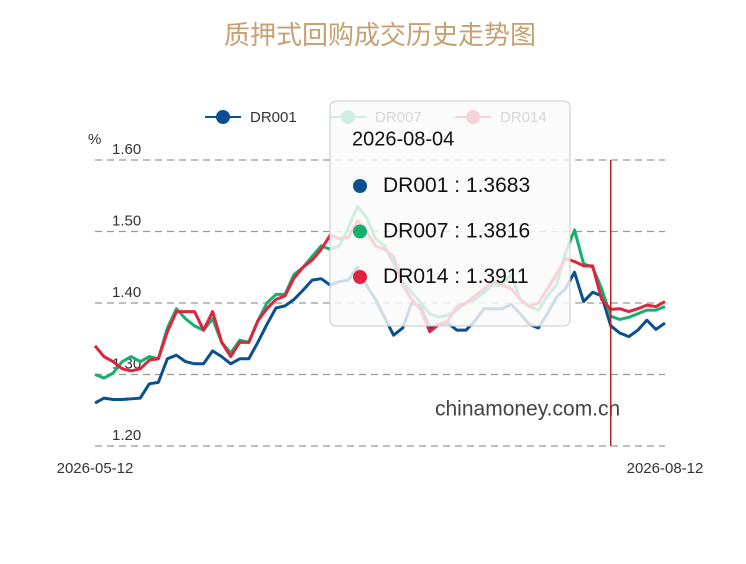  I want to click on tooltip-box, so click(450, 213).